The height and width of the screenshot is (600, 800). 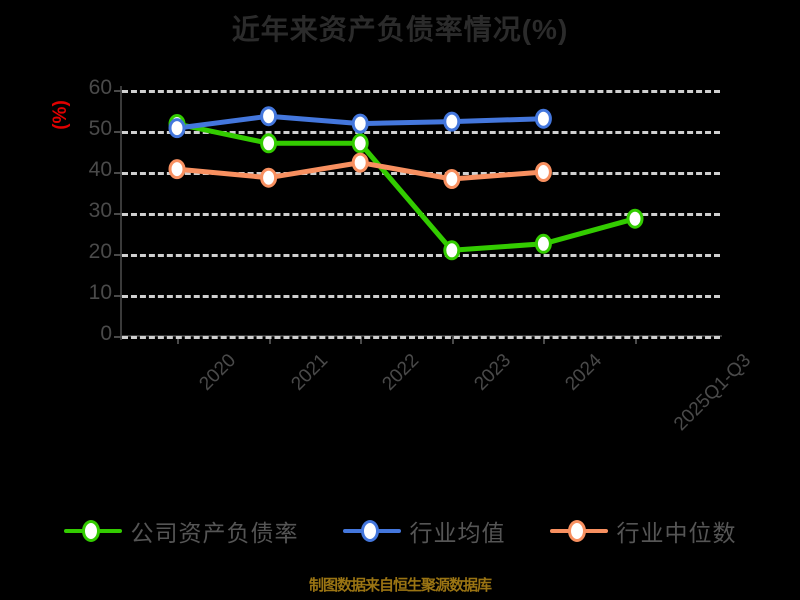 I want to click on y-axis-tick-label: 40, so click(x=100, y=169).